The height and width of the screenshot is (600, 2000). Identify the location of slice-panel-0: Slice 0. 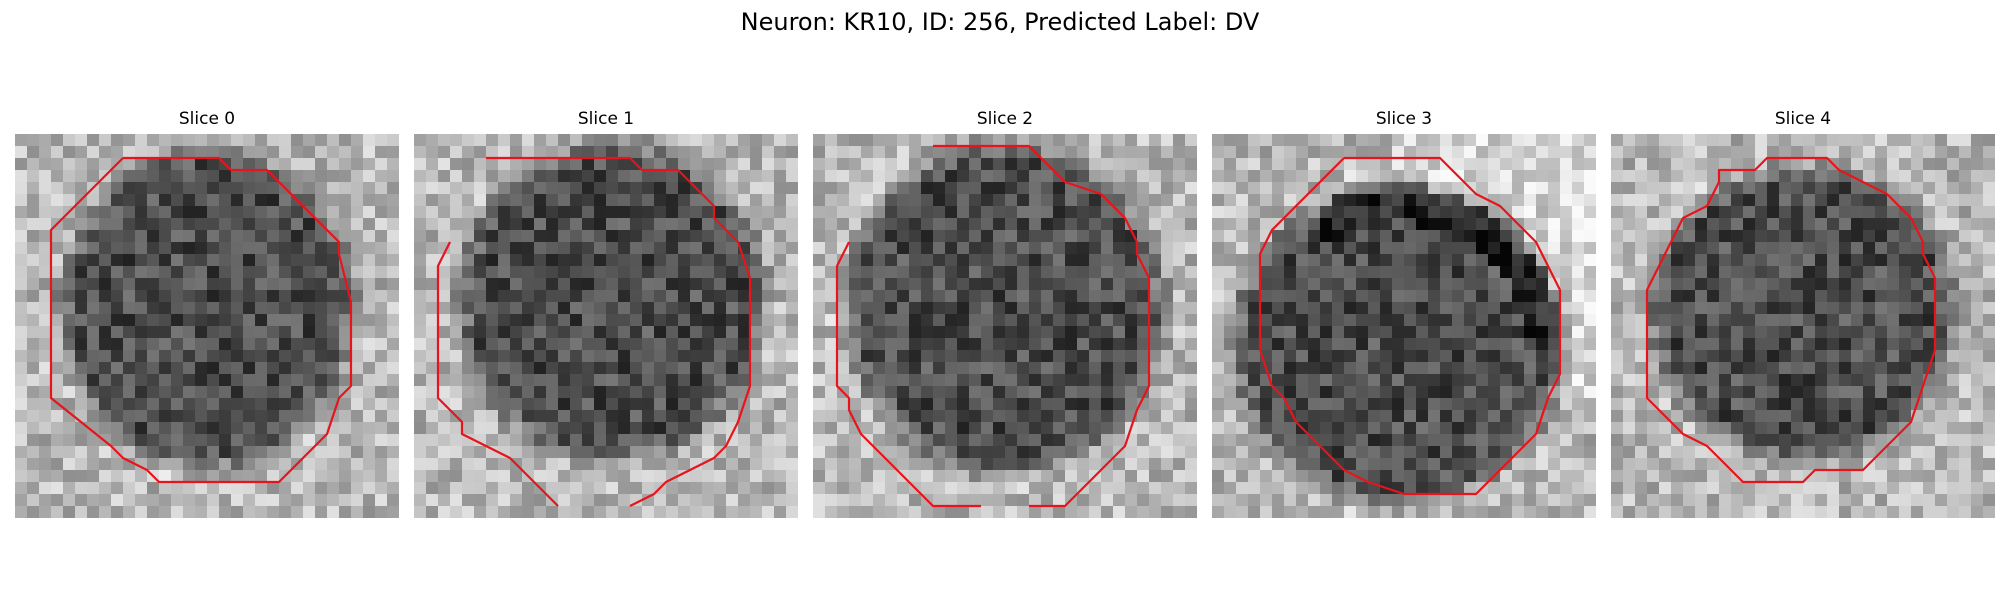
(207, 313).